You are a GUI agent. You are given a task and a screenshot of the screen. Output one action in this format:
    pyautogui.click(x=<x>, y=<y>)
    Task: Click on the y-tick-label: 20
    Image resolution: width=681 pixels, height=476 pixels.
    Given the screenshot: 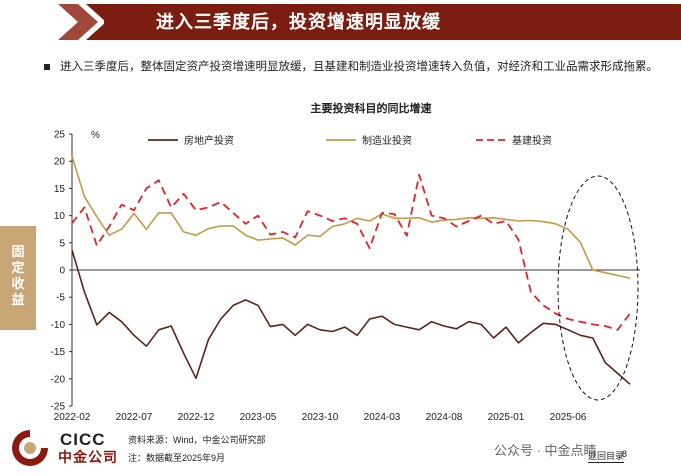 What is the action you would take?
    pyautogui.click(x=60, y=162)
    